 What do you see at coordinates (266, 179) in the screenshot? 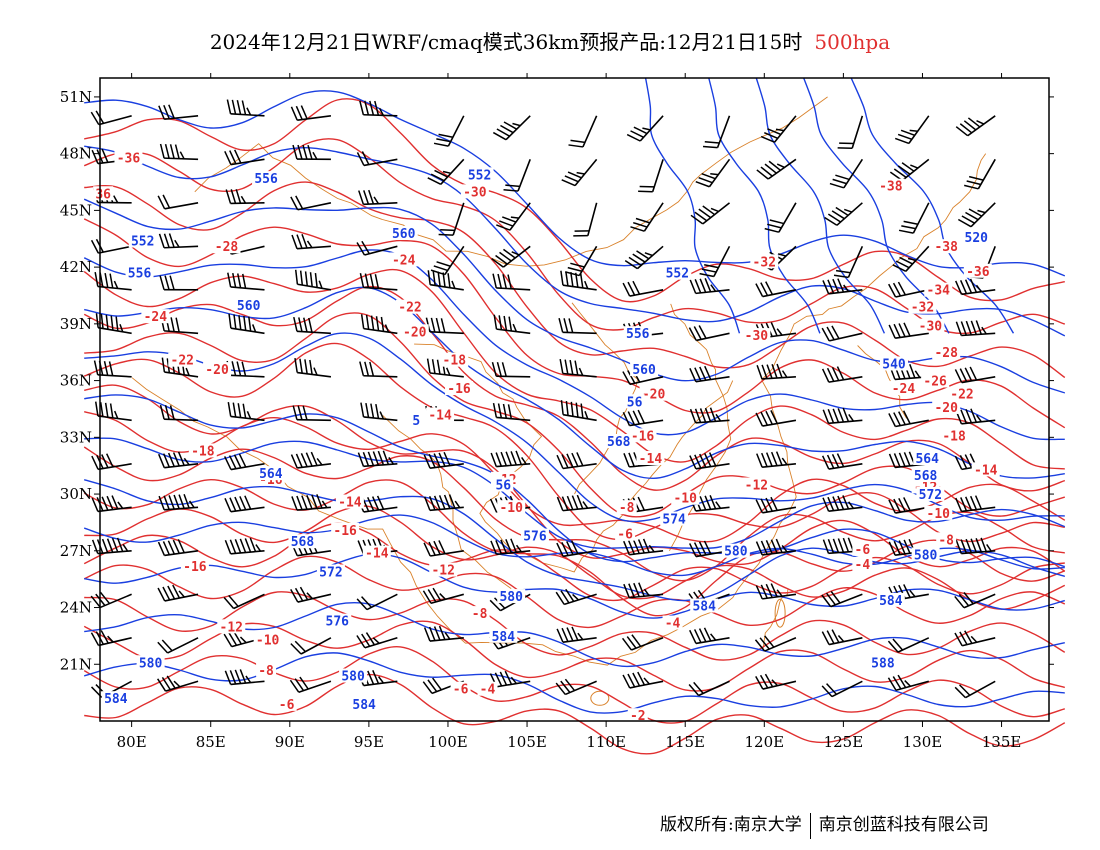
I see `height-contour-label: 556` at bounding box center [266, 179].